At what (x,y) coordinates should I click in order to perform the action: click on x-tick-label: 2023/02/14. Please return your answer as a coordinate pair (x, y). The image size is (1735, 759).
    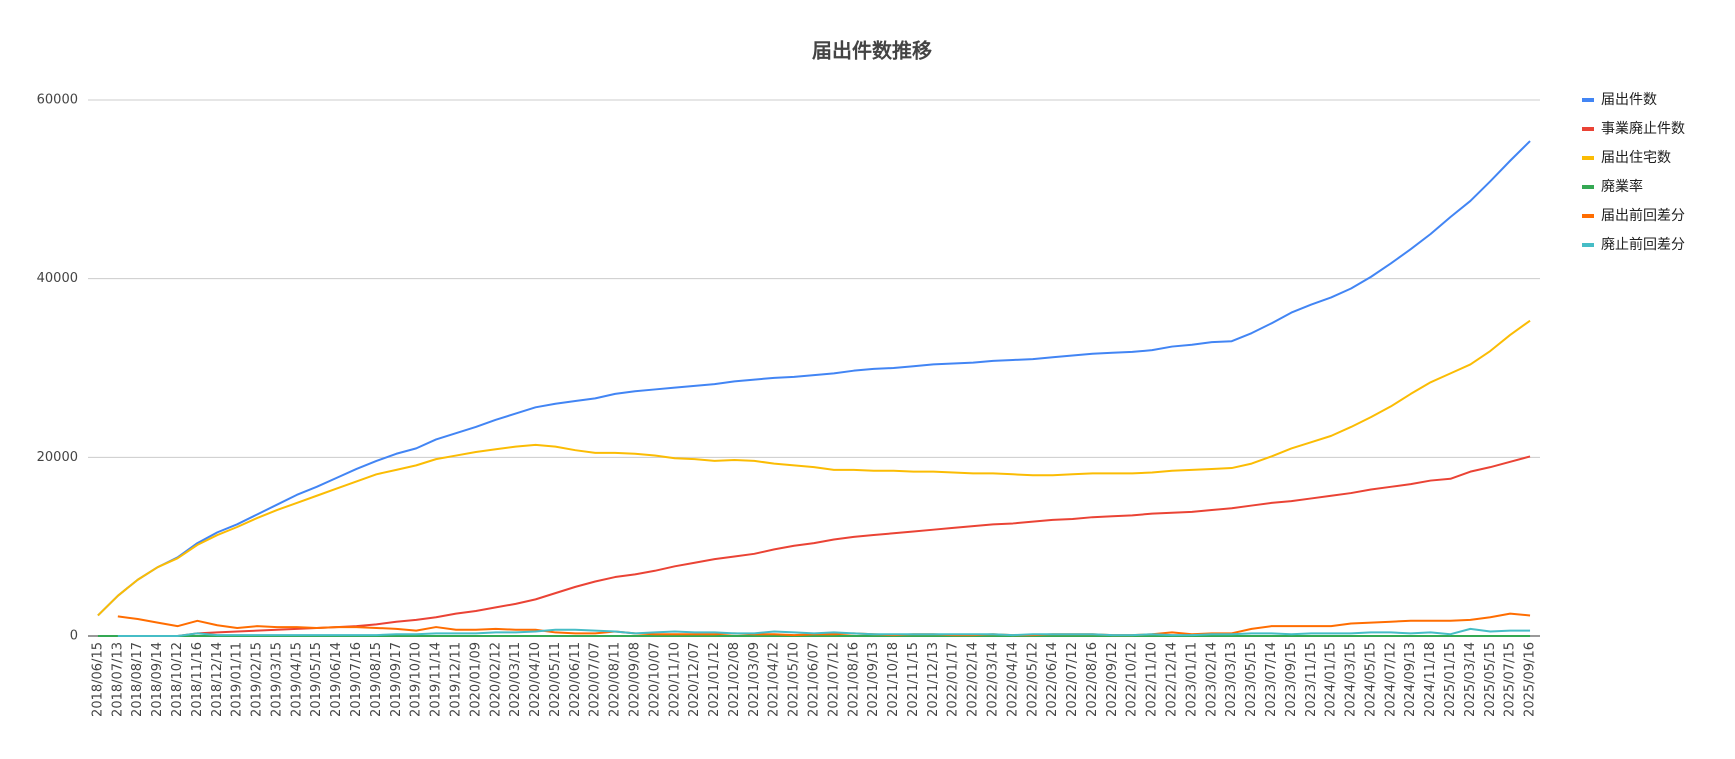
    Looking at the image, I should click on (1211, 679).